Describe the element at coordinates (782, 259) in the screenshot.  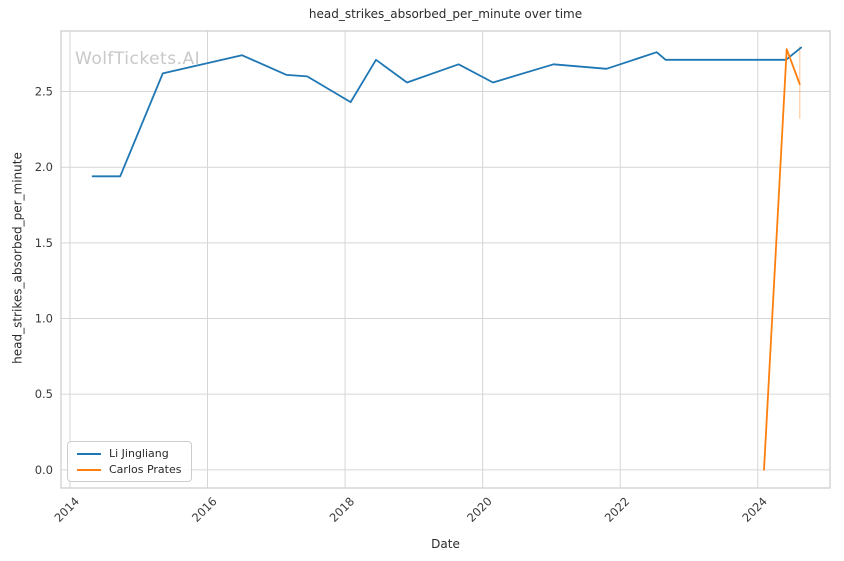
I see `series-line-carlos-prates` at that location.